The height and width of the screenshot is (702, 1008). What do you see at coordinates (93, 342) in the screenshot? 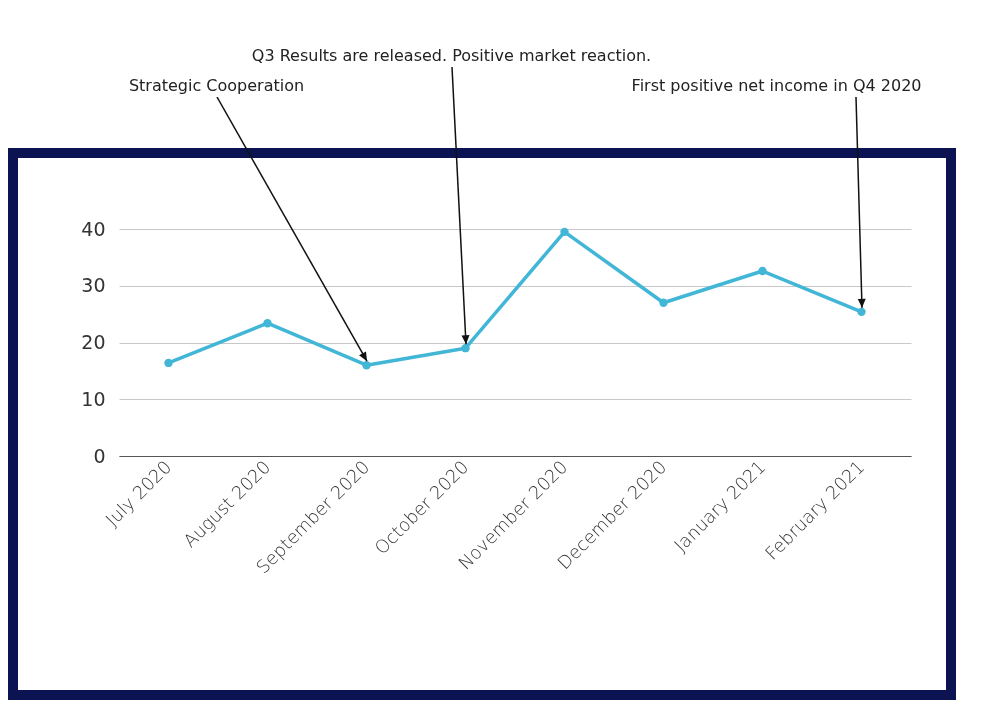
I see `y-tick-label: 20` at bounding box center [93, 342].